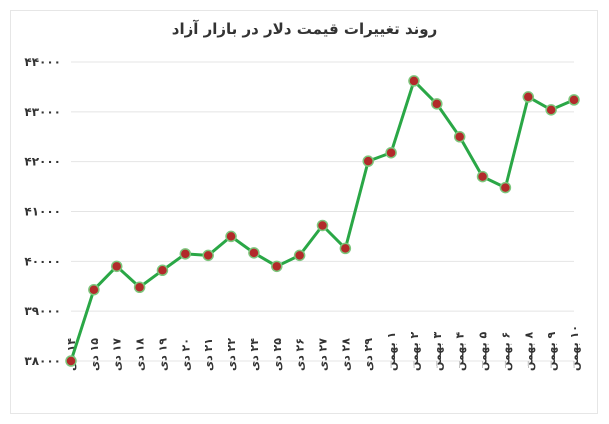  I want to click on x-tick-label: ۲۸ دی, so click(345, 354).